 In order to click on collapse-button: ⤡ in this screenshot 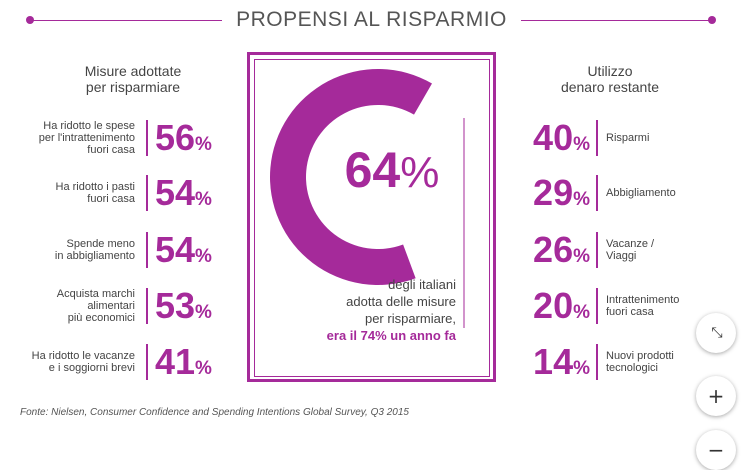, I will do `click(716, 333)`.